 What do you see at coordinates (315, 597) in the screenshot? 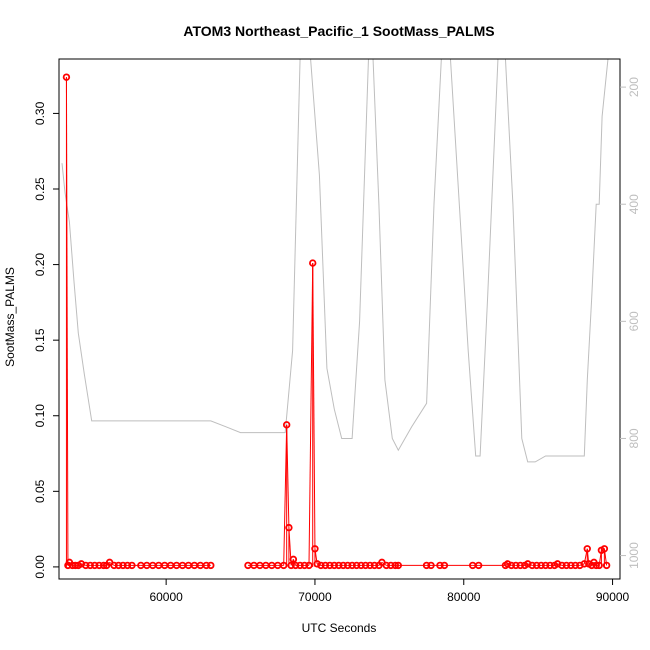
I see `x-tick-label: 70000` at bounding box center [315, 597].